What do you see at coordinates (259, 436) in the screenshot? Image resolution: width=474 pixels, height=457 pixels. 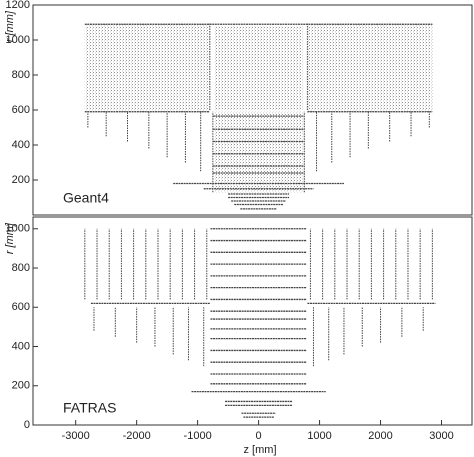 I see `x-tick-label: 0` at bounding box center [259, 436].